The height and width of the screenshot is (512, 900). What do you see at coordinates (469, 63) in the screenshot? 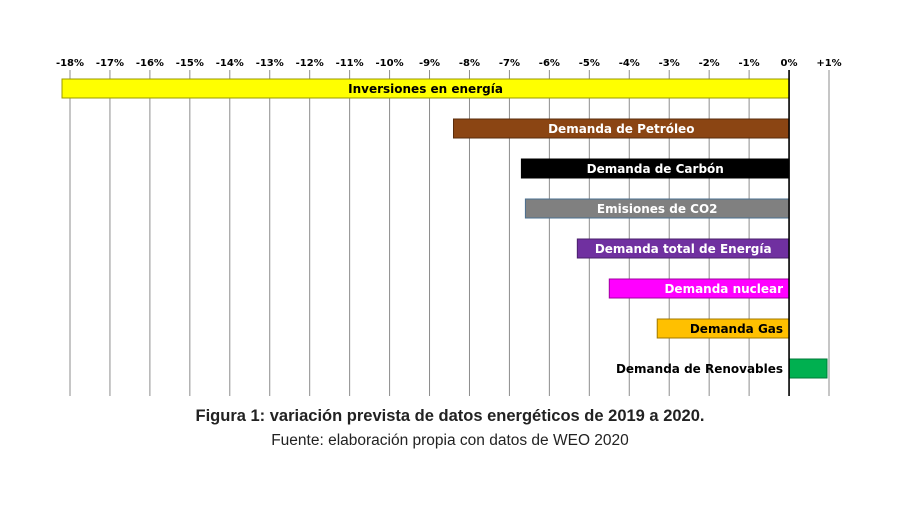
I see `x-tick-label: -8%` at bounding box center [469, 63].